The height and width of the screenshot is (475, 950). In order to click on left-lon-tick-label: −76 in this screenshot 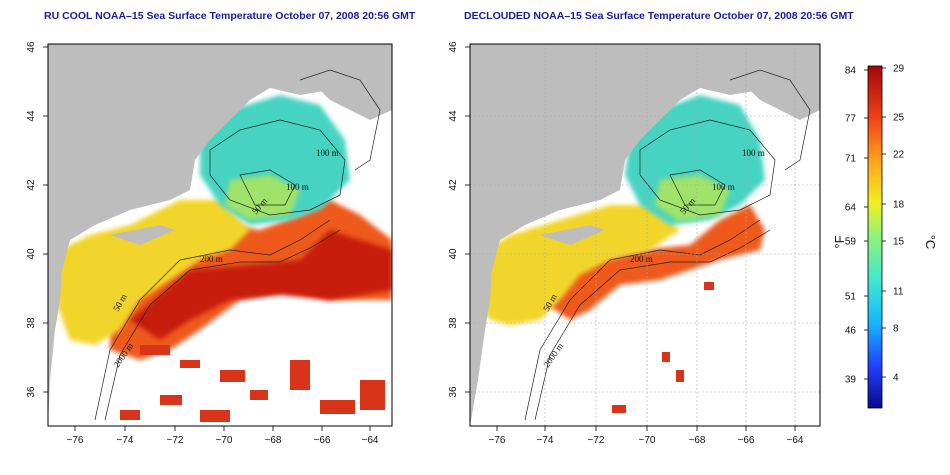, I will do `click(75, 440)`.